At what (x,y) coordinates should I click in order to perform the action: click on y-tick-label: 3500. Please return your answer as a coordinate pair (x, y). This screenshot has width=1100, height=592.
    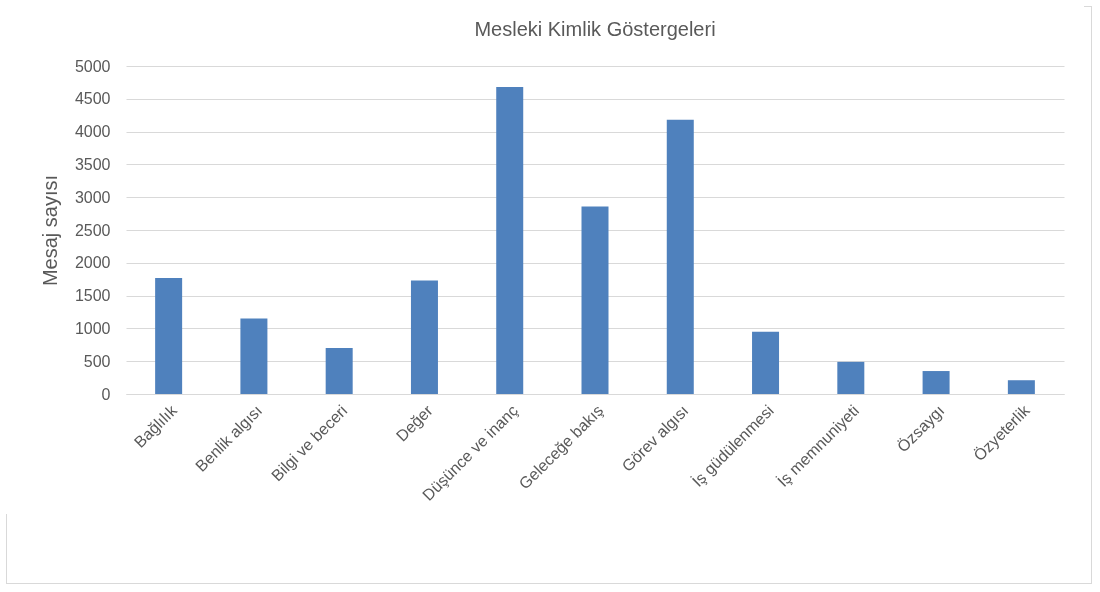
    Looking at the image, I should click on (92, 164).